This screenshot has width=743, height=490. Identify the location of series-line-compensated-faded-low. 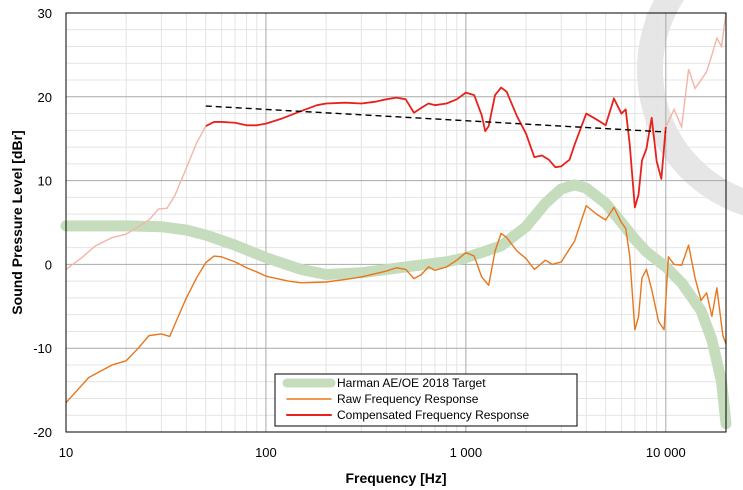
(136, 197).